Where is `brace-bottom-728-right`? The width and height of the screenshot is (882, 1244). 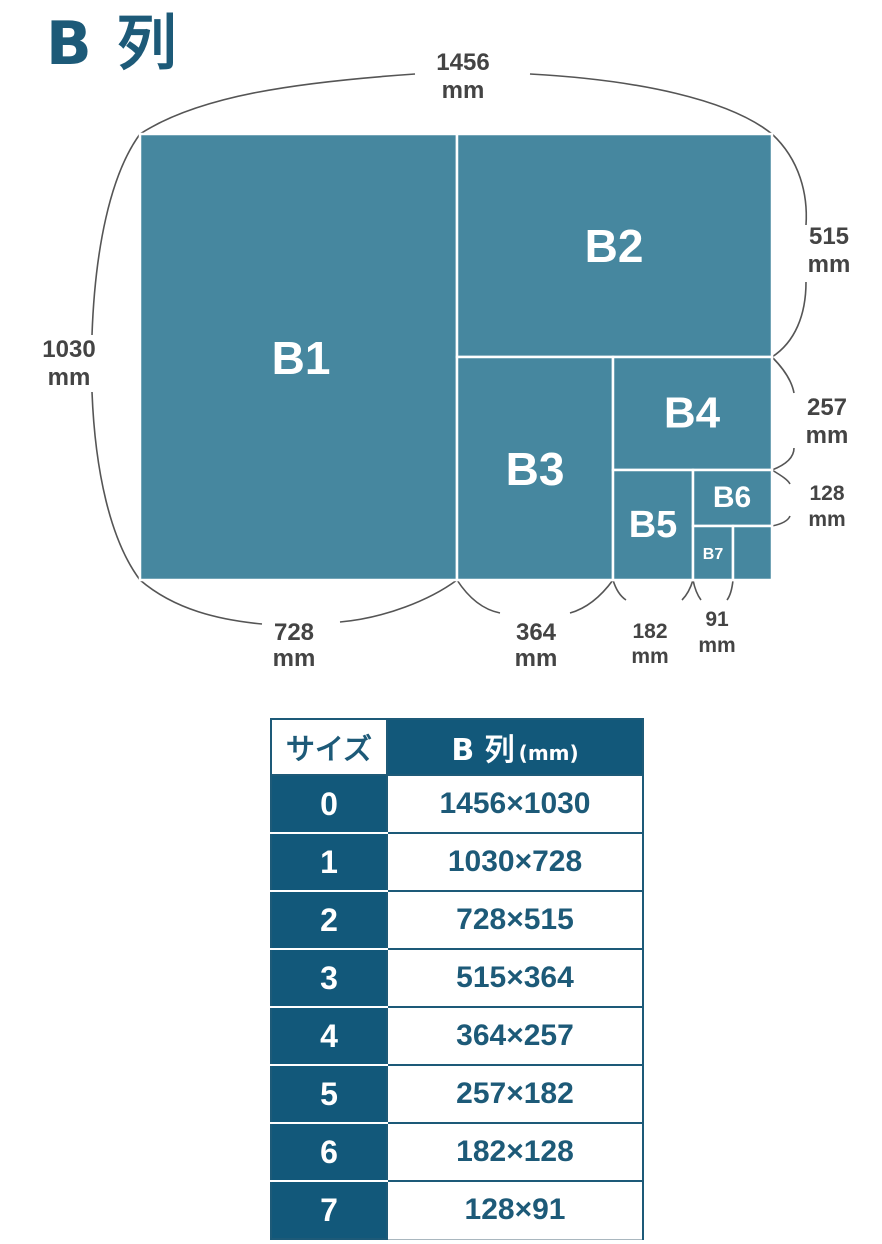 brace-bottom-728-right is located at coordinates (398, 601).